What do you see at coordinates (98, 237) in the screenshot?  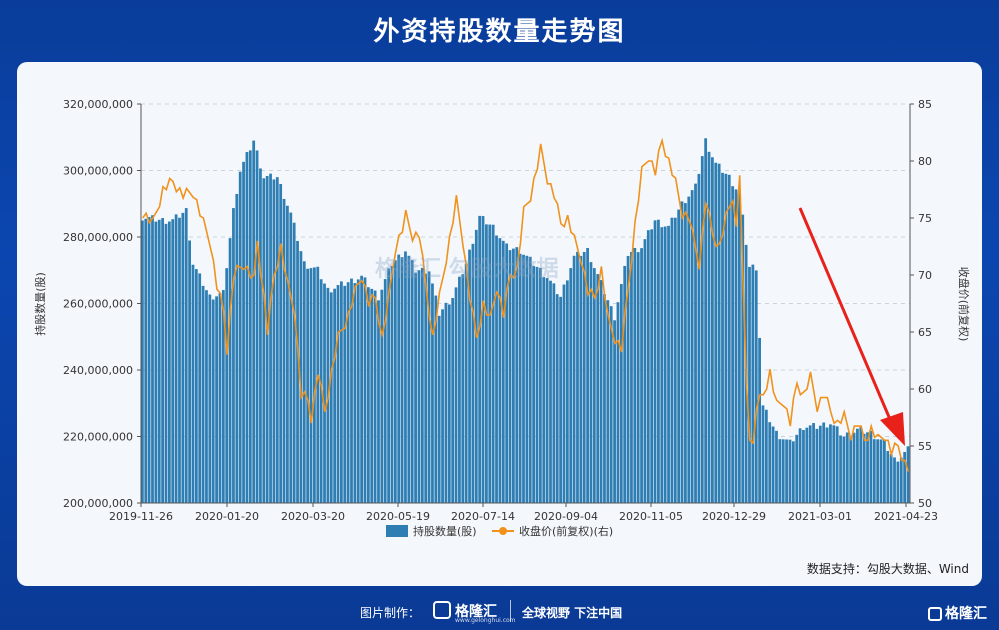 I see `y-tick-label-left: 280,000,000` at bounding box center [98, 237].